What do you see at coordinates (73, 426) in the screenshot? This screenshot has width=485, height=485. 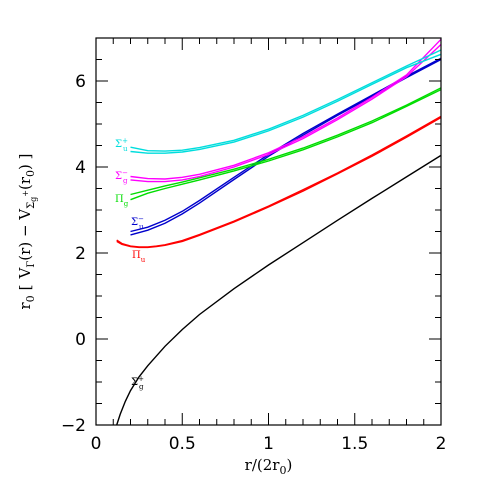 I see `y-tick-label: −2` at bounding box center [73, 426].